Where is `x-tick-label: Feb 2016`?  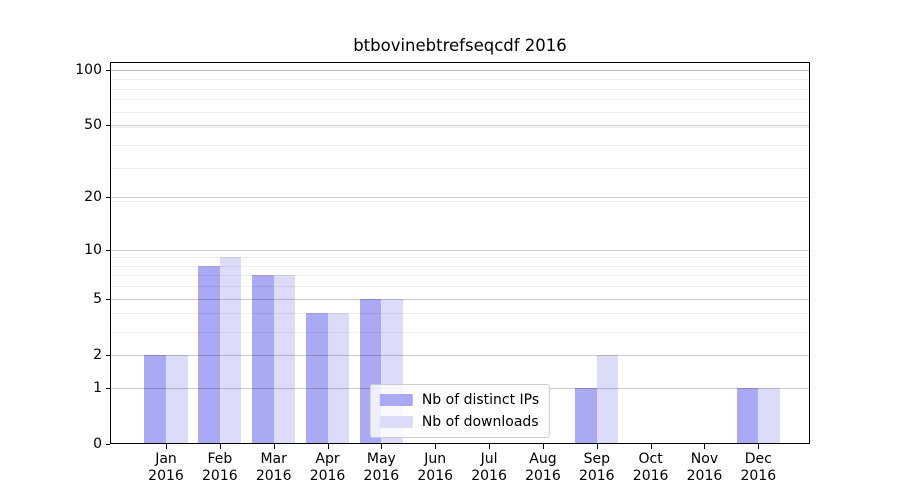 x-tick-label: Feb 2016 is located at coordinates (220, 467).